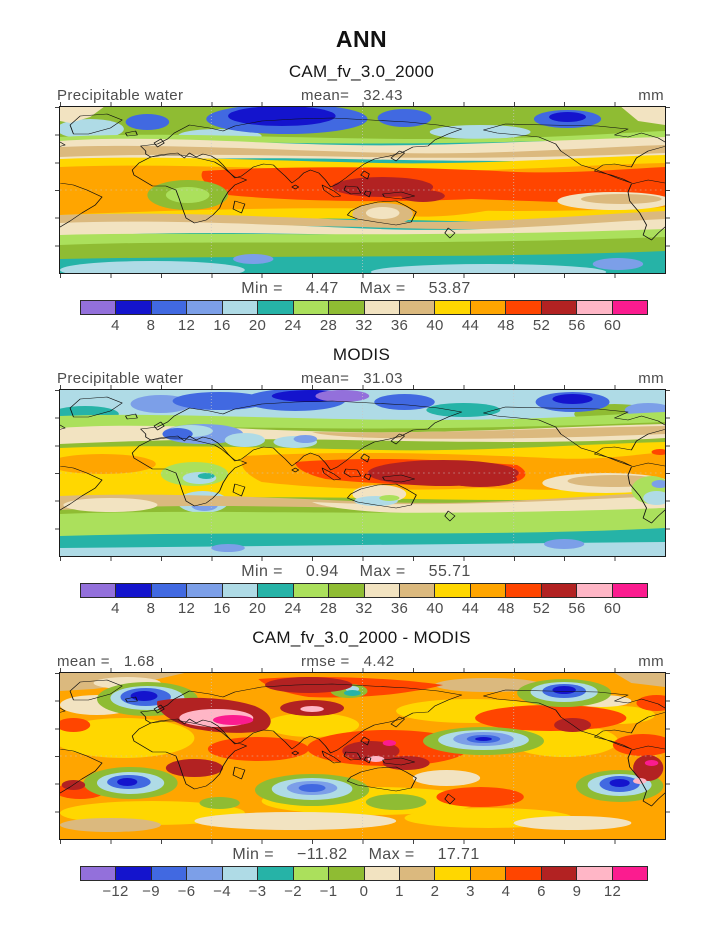  Describe the element at coordinates (325, 95) in the screenshot. I see `mean-label: mean=` at that location.